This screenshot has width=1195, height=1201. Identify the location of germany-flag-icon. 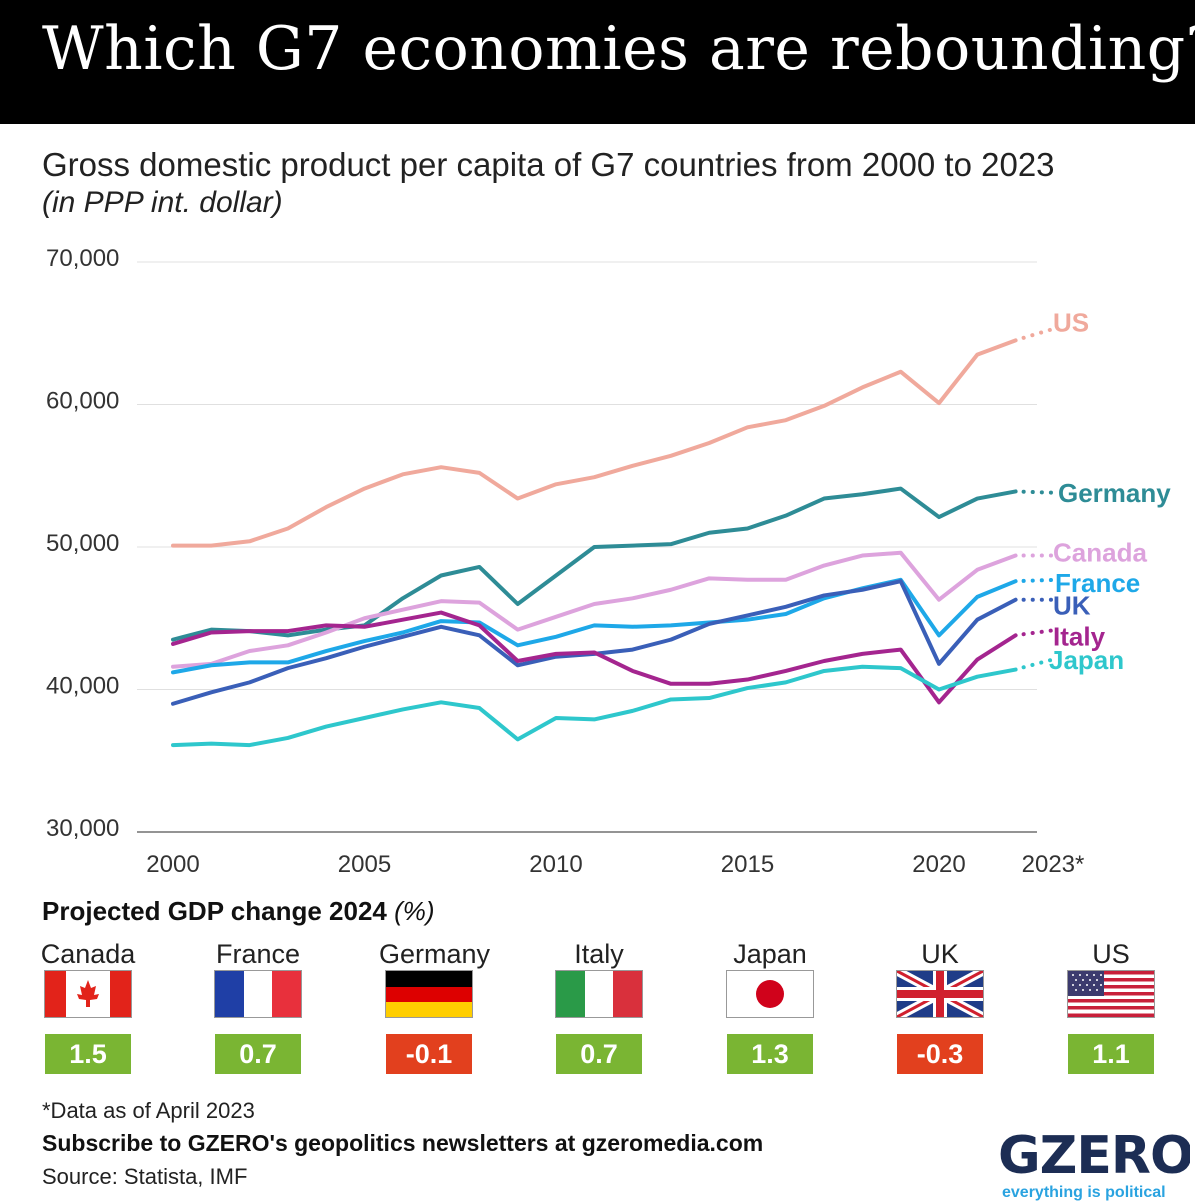
(429, 994).